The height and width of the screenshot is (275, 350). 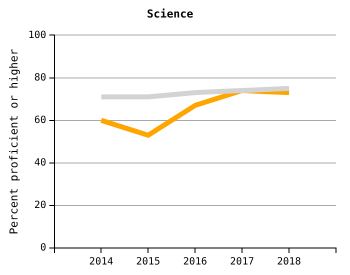 What do you see at coordinates (289, 262) in the screenshot?
I see `x-tick-label: 2018` at bounding box center [289, 262].